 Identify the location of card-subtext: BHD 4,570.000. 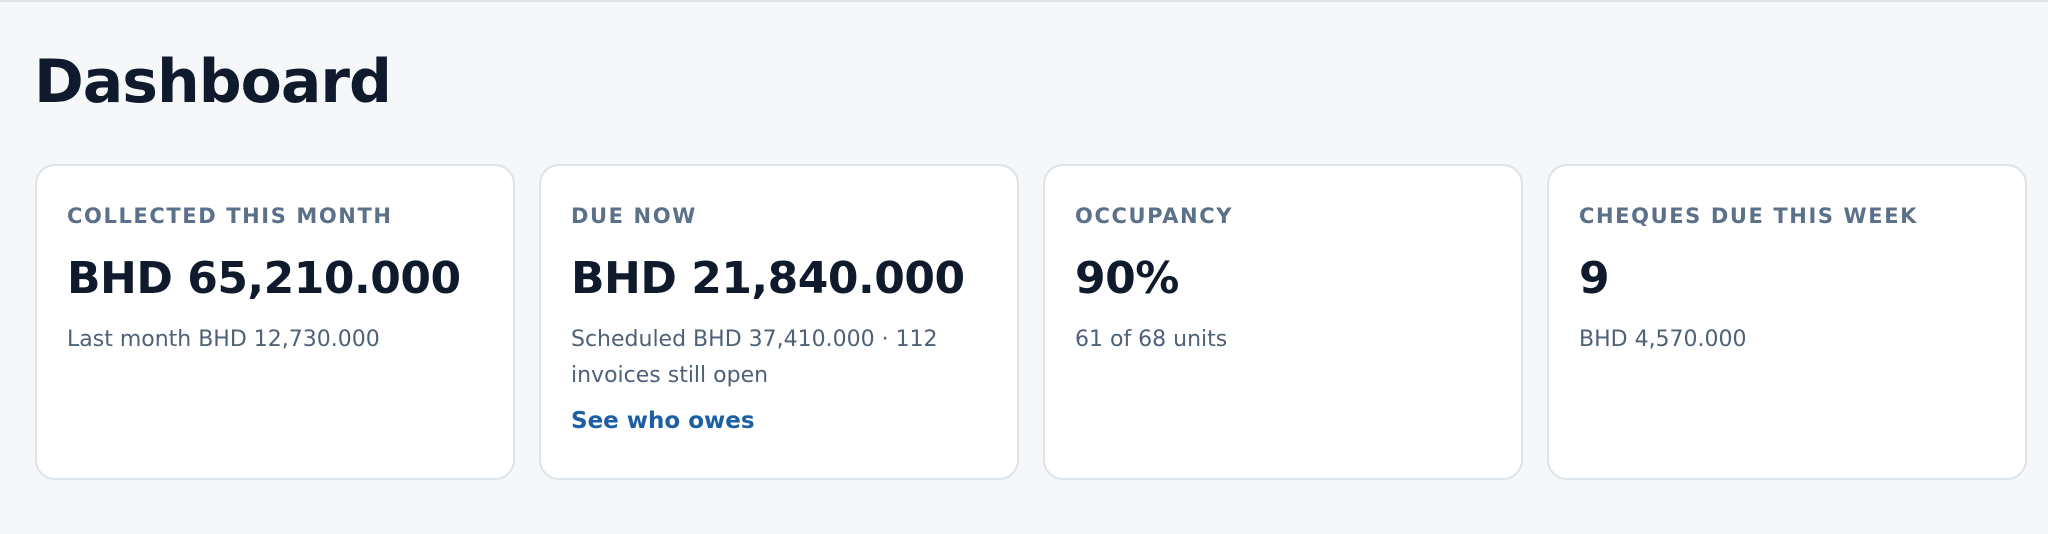
(1663, 339).